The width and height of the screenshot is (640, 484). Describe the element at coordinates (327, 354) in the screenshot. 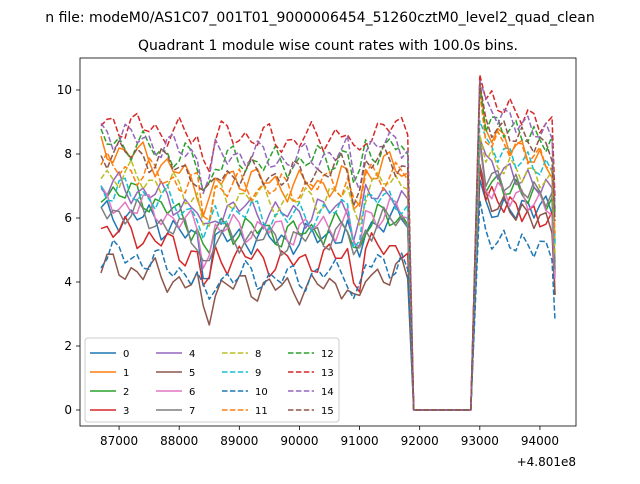

I see `legend-label-12: 12` at that location.